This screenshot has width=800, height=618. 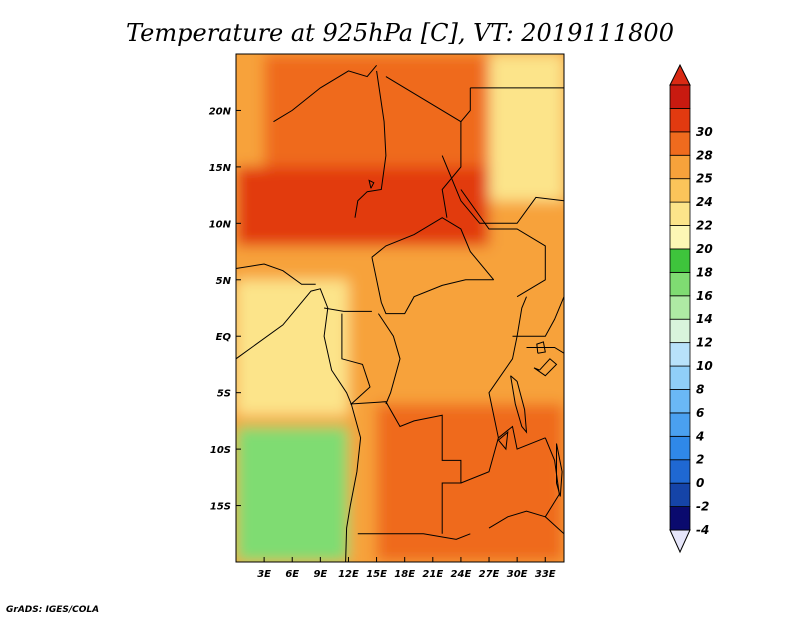 I want to click on colorbar-tick-label: -2, so click(x=702, y=507).